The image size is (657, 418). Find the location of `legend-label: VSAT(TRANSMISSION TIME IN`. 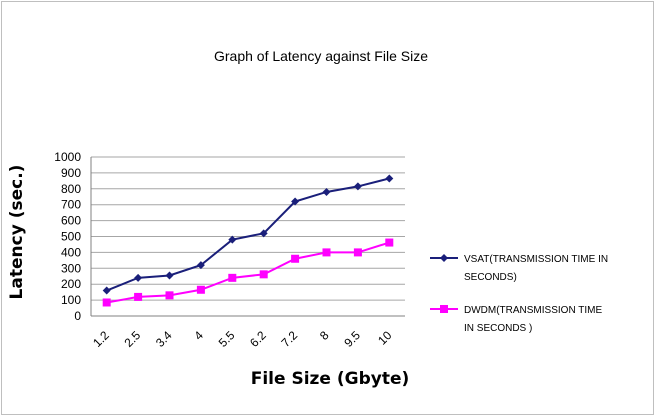

legend-label: VSAT(TRANSMISSION TIME IN is located at coordinates (536, 259).